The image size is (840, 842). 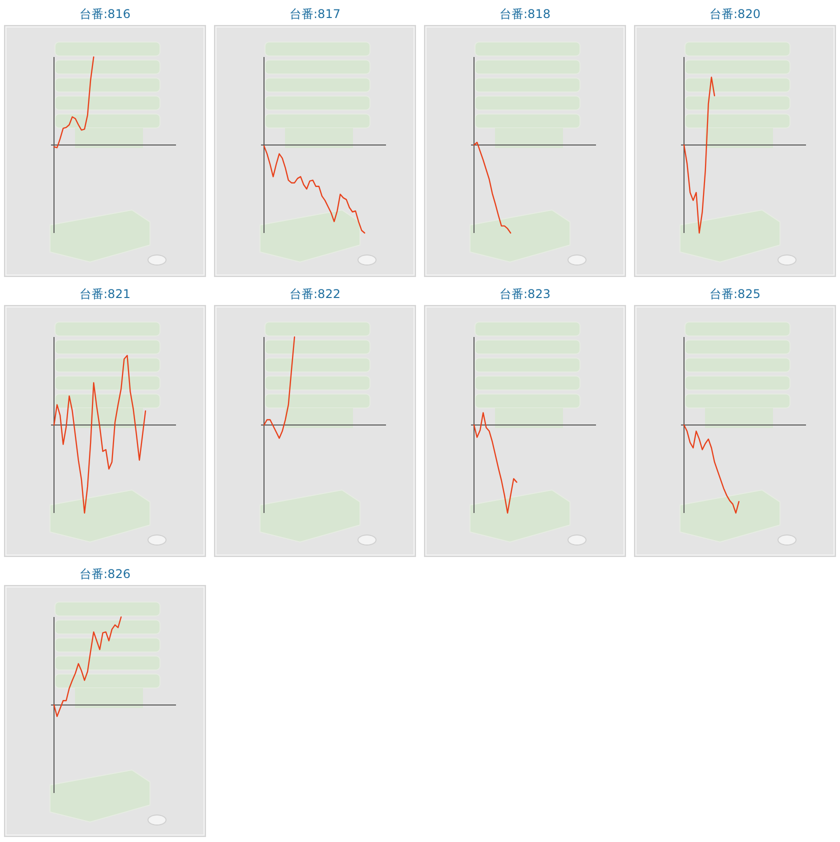 I want to click on chart-title: 台番:816, so click(x=105, y=14).